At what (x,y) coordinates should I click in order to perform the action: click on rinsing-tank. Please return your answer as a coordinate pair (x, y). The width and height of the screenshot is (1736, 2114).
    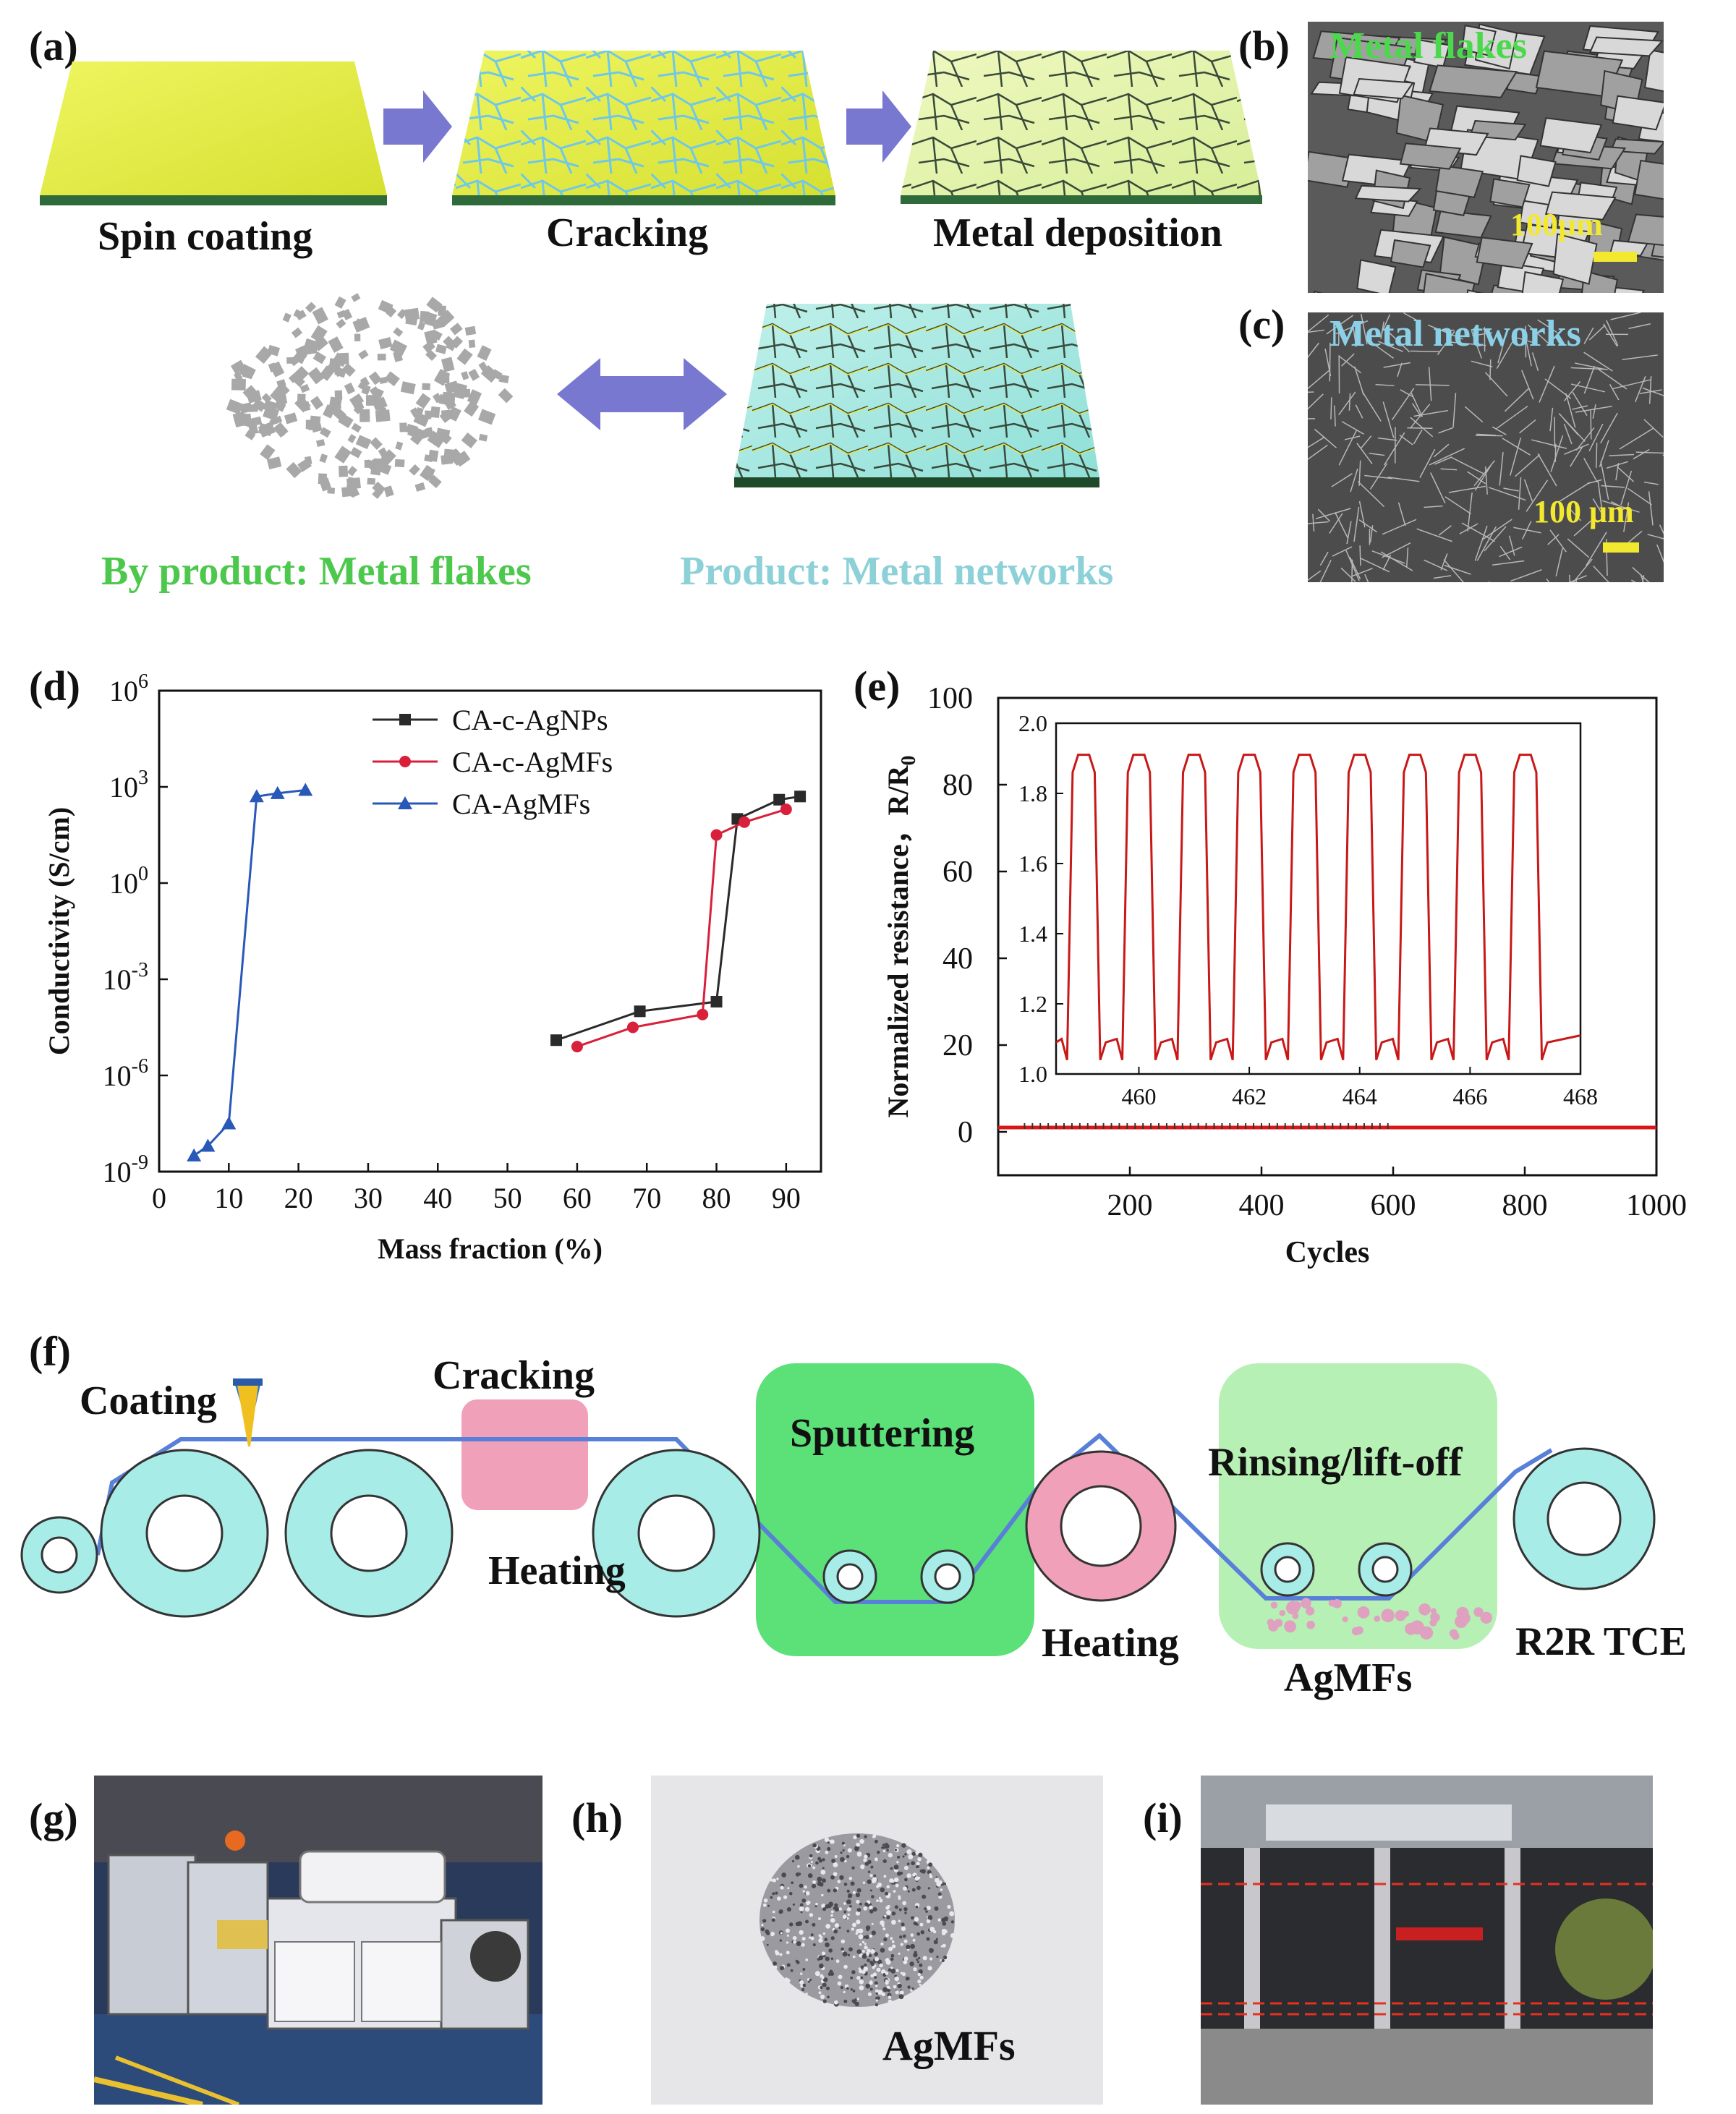
    Looking at the image, I should click on (1358, 1506).